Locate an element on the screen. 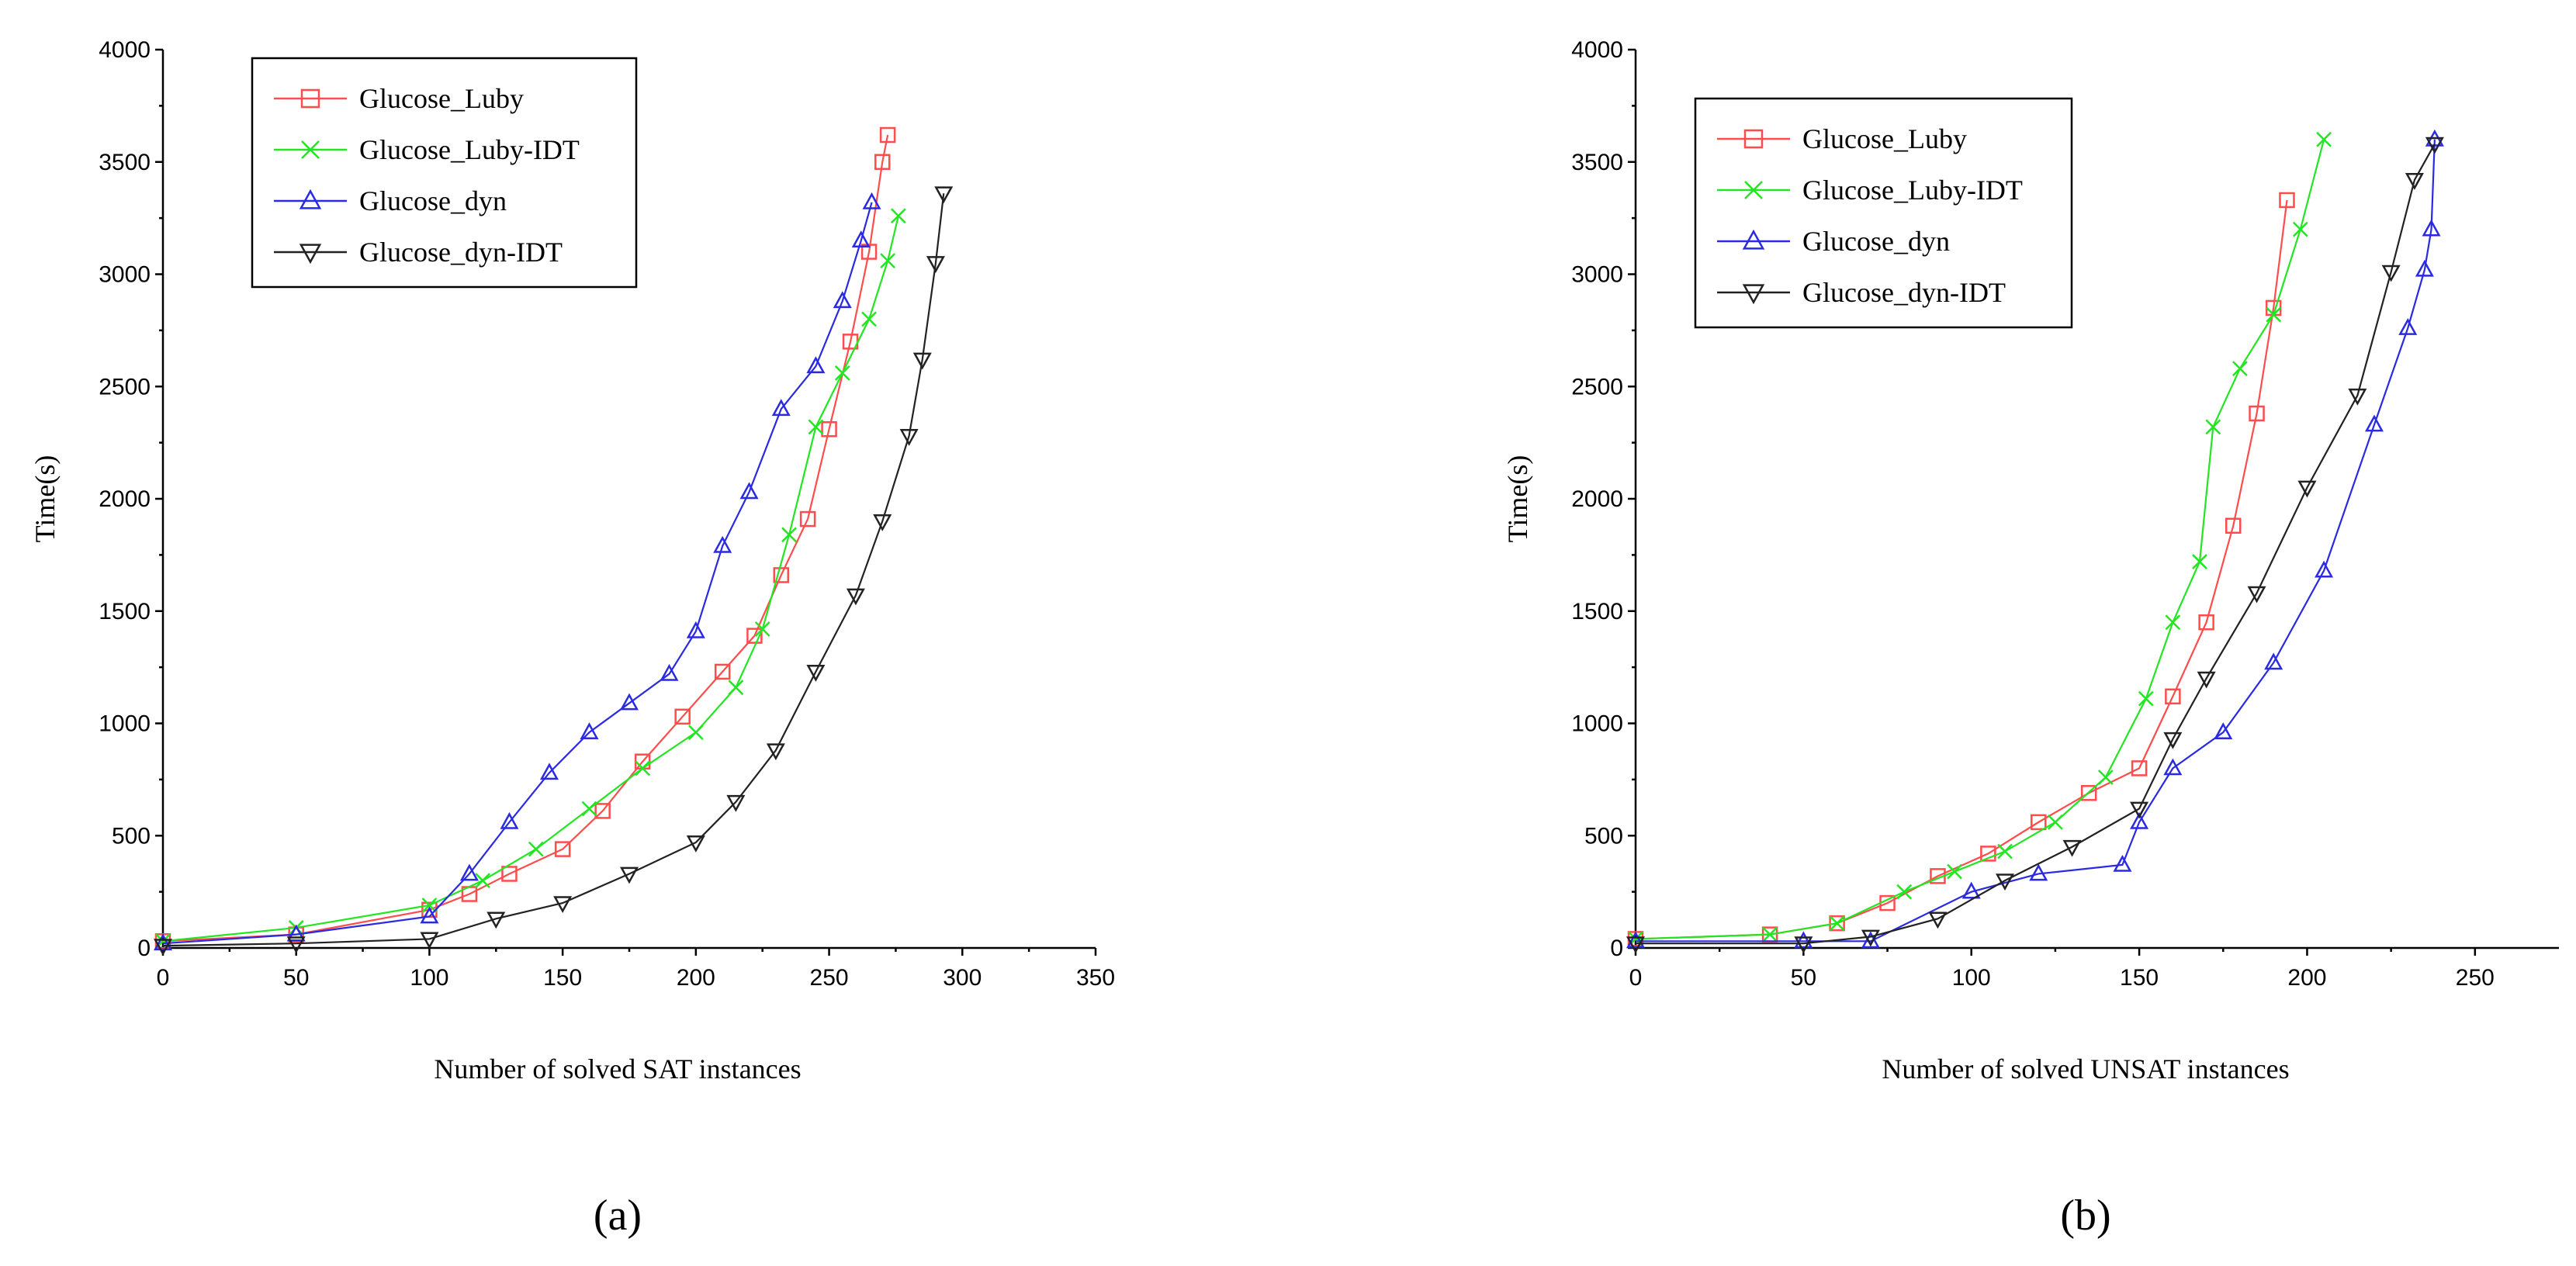 The height and width of the screenshot is (1266, 2576). y-tick-label: 2000 is located at coordinates (125, 499).